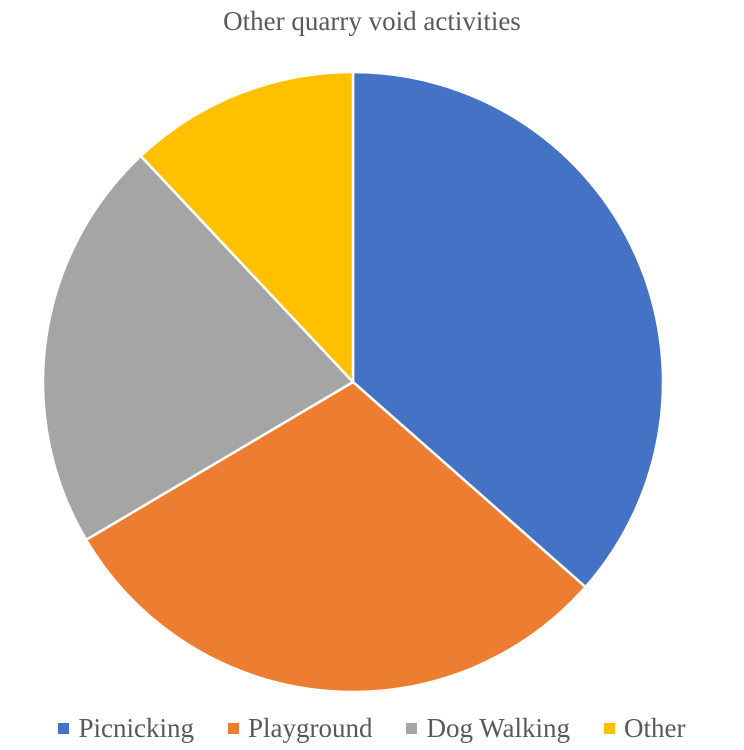  I want to click on legend-item-dog-walking: Dog Walking, so click(488, 728).